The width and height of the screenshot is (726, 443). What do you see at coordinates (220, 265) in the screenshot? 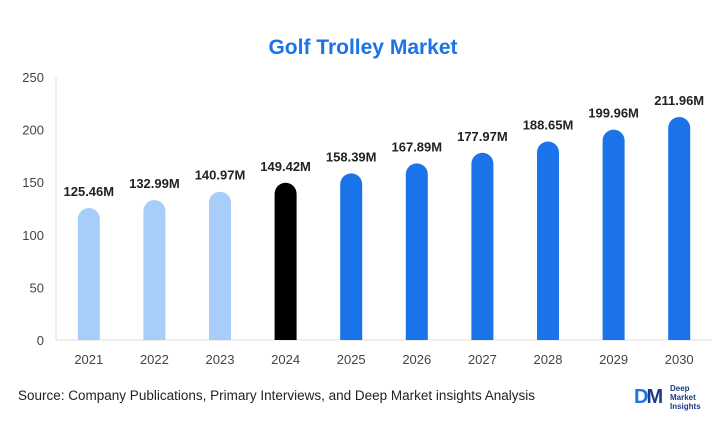
I see `bar-2023` at bounding box center [220, 265].